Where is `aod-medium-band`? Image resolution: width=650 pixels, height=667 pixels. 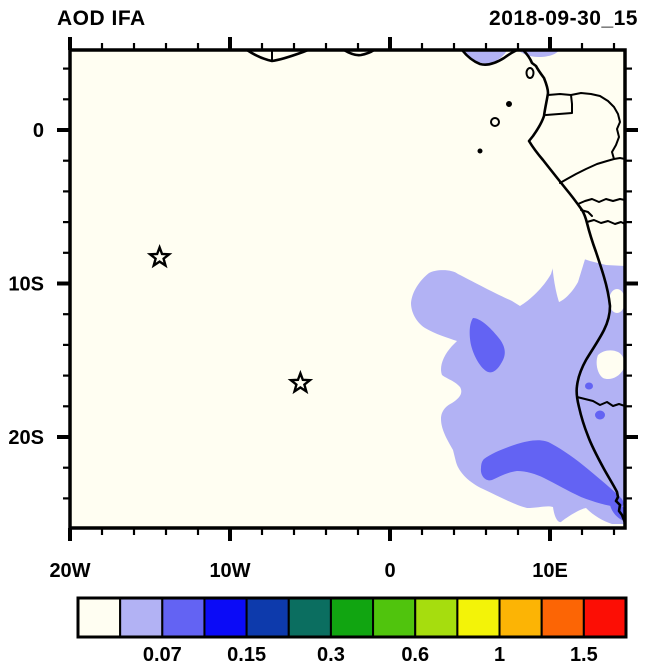 aod-medium-band is located at coordinates (552, 474).